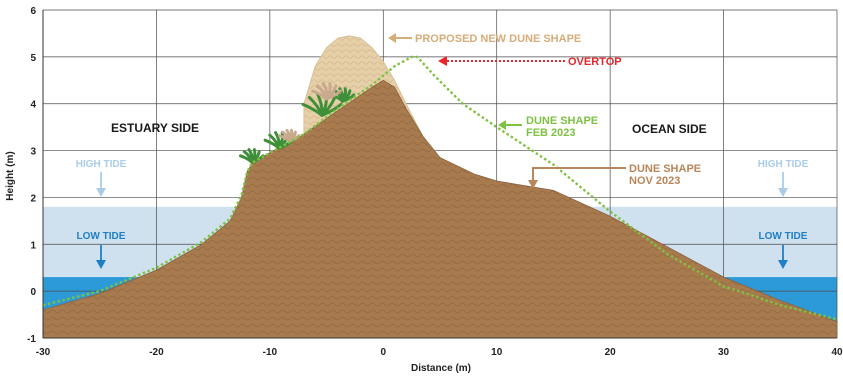 This screenshot has height=378, width=843. What do you see at coordinates (33, 11) in the screenshot?
I see `y-tick-label: 6` at bounding box center [33, 11].